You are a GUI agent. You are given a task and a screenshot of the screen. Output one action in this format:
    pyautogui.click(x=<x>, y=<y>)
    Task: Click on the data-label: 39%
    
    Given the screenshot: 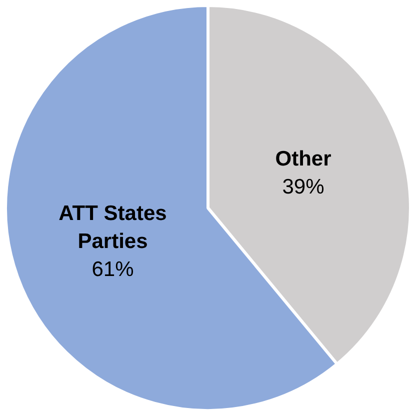 What is the action you would take?
    pyautogui.click(x=303, y=187)
    